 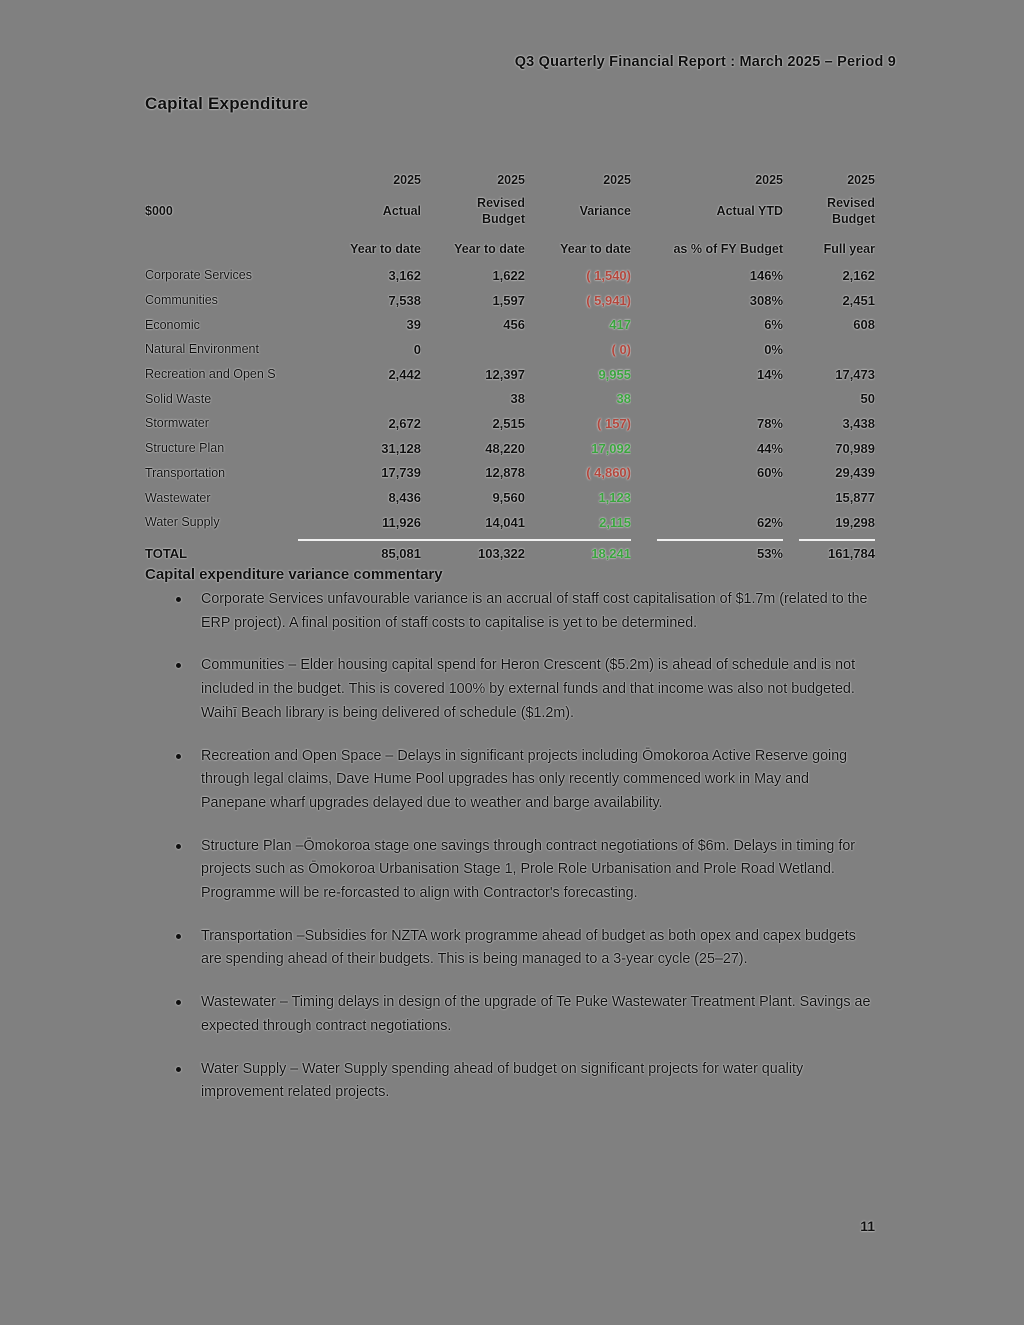 I want to click on col-name: Variance, so click(x=605, y=211).